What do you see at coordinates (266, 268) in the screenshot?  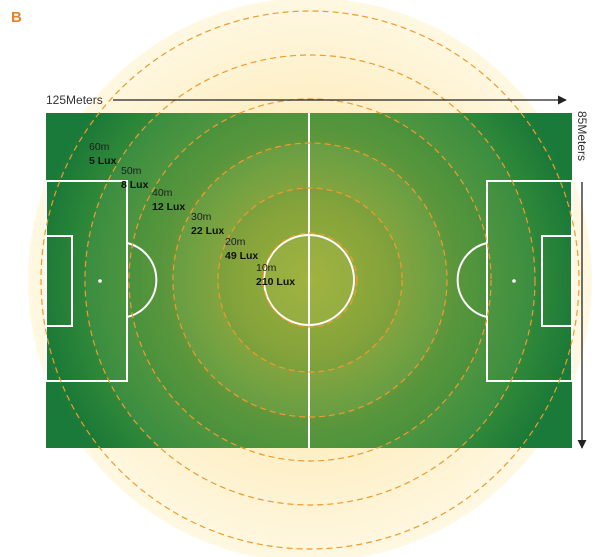 I see `ring-distance-label: 10m` at bounding box center [266, 268].